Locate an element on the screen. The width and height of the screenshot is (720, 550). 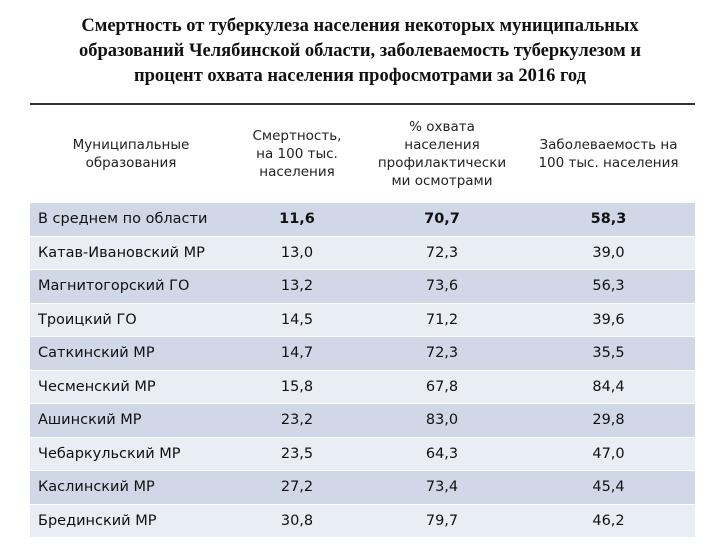
column-header: Муниципальные образования is located at coordinates (131, 153).